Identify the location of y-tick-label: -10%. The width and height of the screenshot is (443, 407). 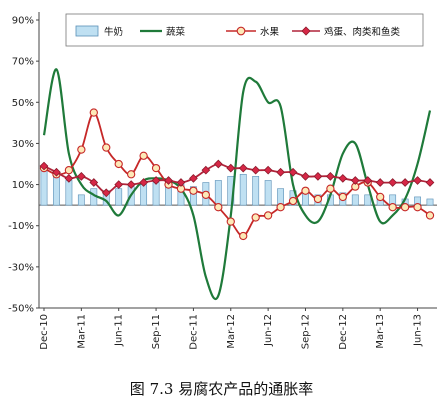
(21, 226).